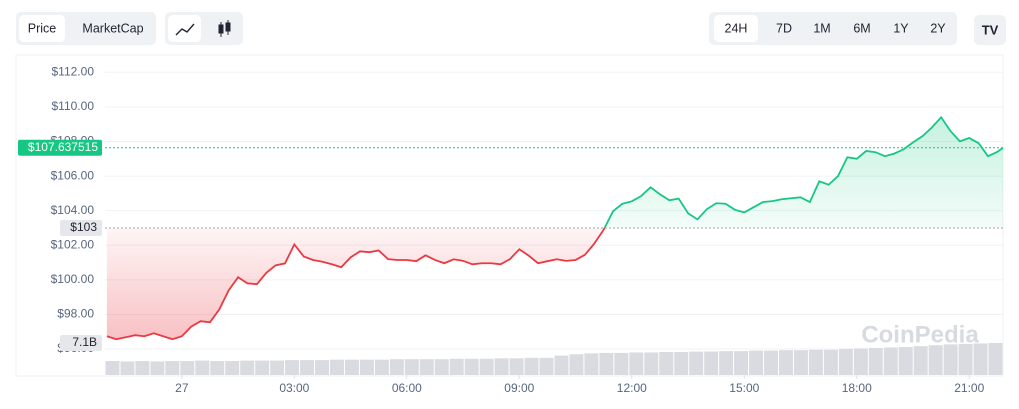 Image resolution: width=1019 pixels, height=409 pixels. I want to click on range-group, so click(833, 28).